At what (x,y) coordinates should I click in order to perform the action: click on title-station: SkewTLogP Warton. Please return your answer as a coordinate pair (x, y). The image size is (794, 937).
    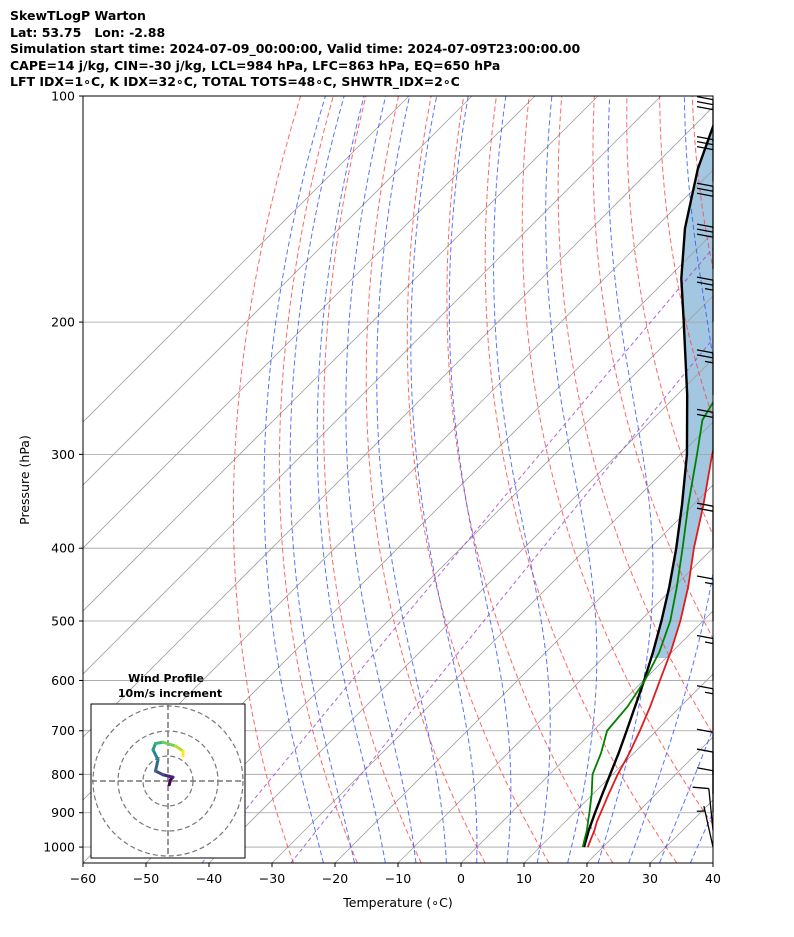
    Looking at the image, I should click on (78, 15).